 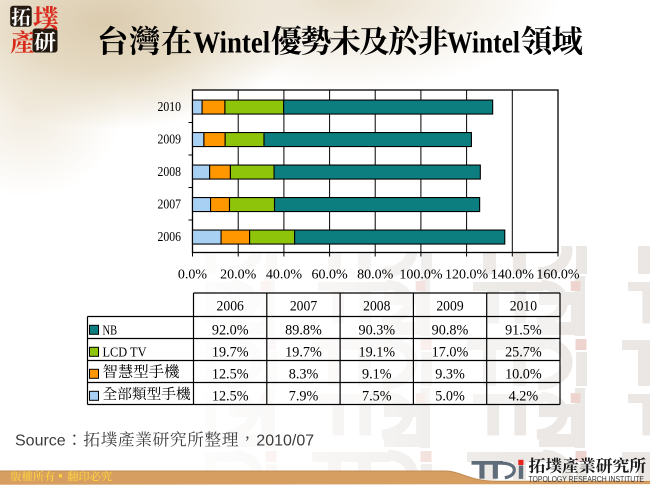 I want to click on svg-text: 17.0%, so click(x=450, y=353).